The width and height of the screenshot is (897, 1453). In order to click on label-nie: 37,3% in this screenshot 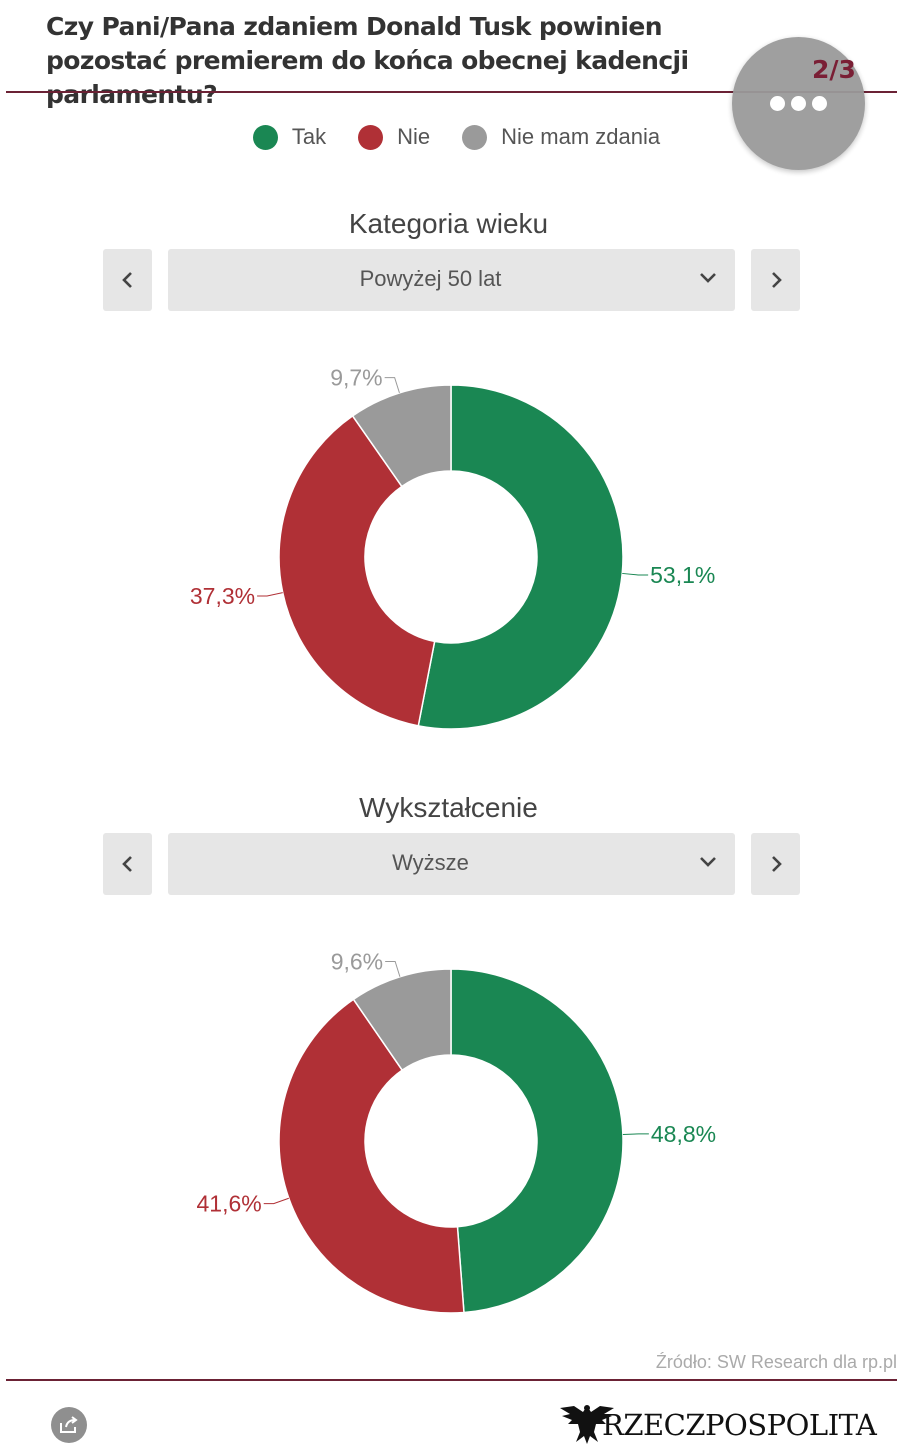, I will do `click(222, 596)`.